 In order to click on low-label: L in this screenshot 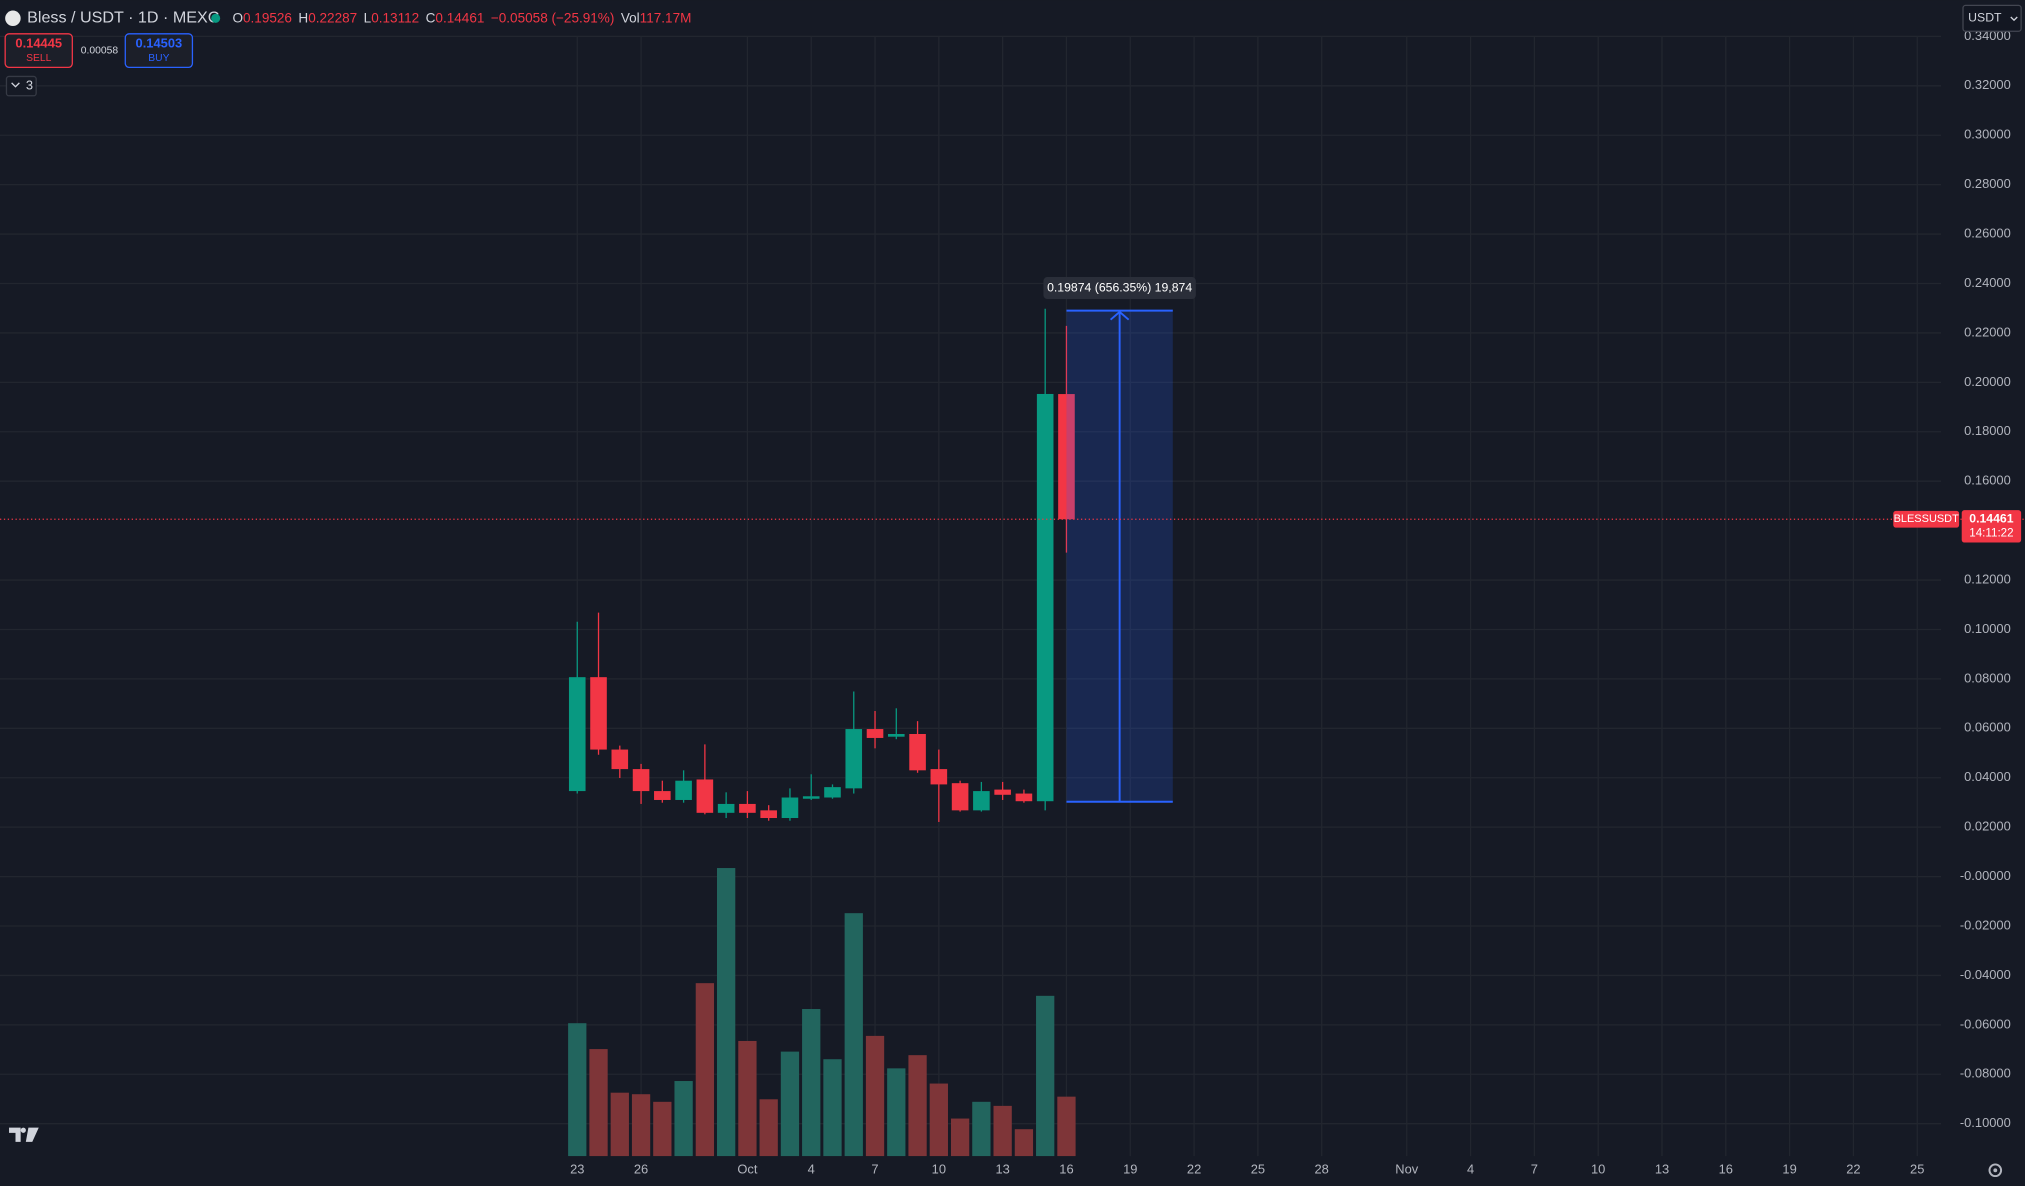, I will do `click(368, 17)`.